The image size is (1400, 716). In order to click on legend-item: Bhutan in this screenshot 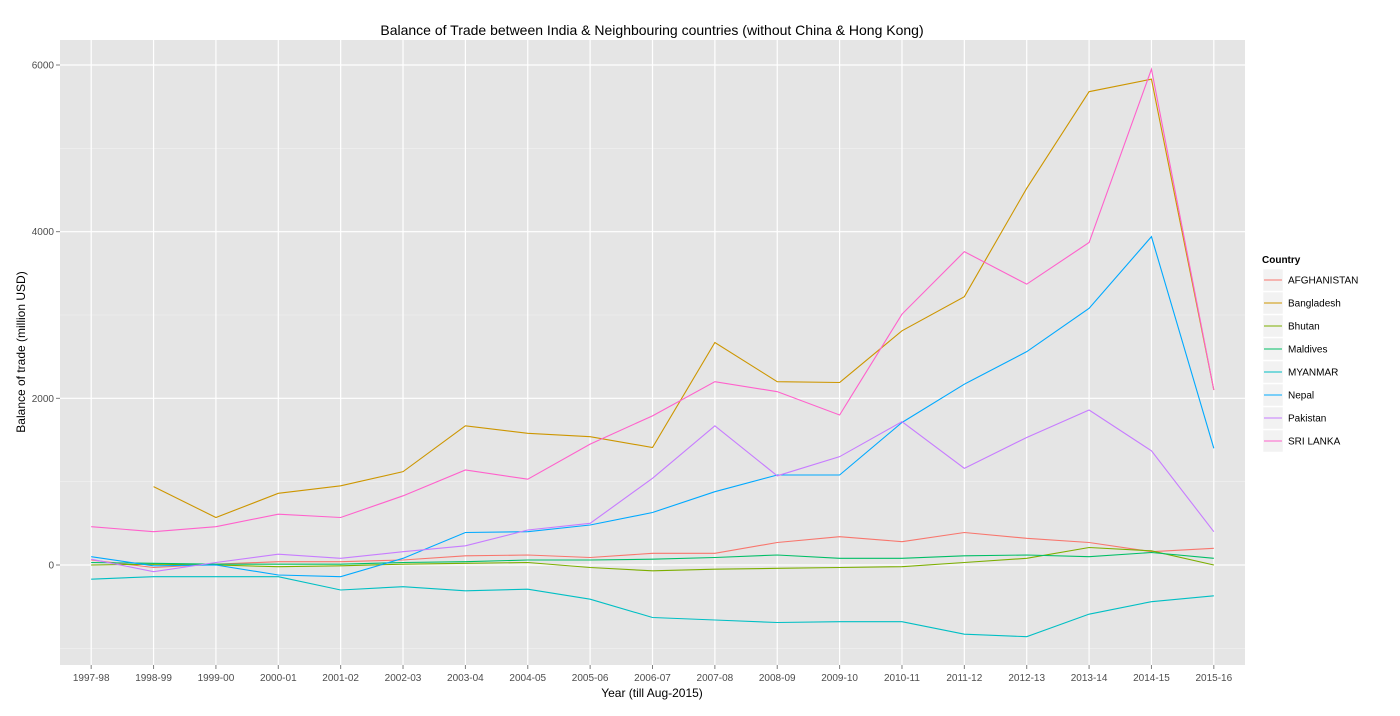, I will do `click(1291, 326)`.